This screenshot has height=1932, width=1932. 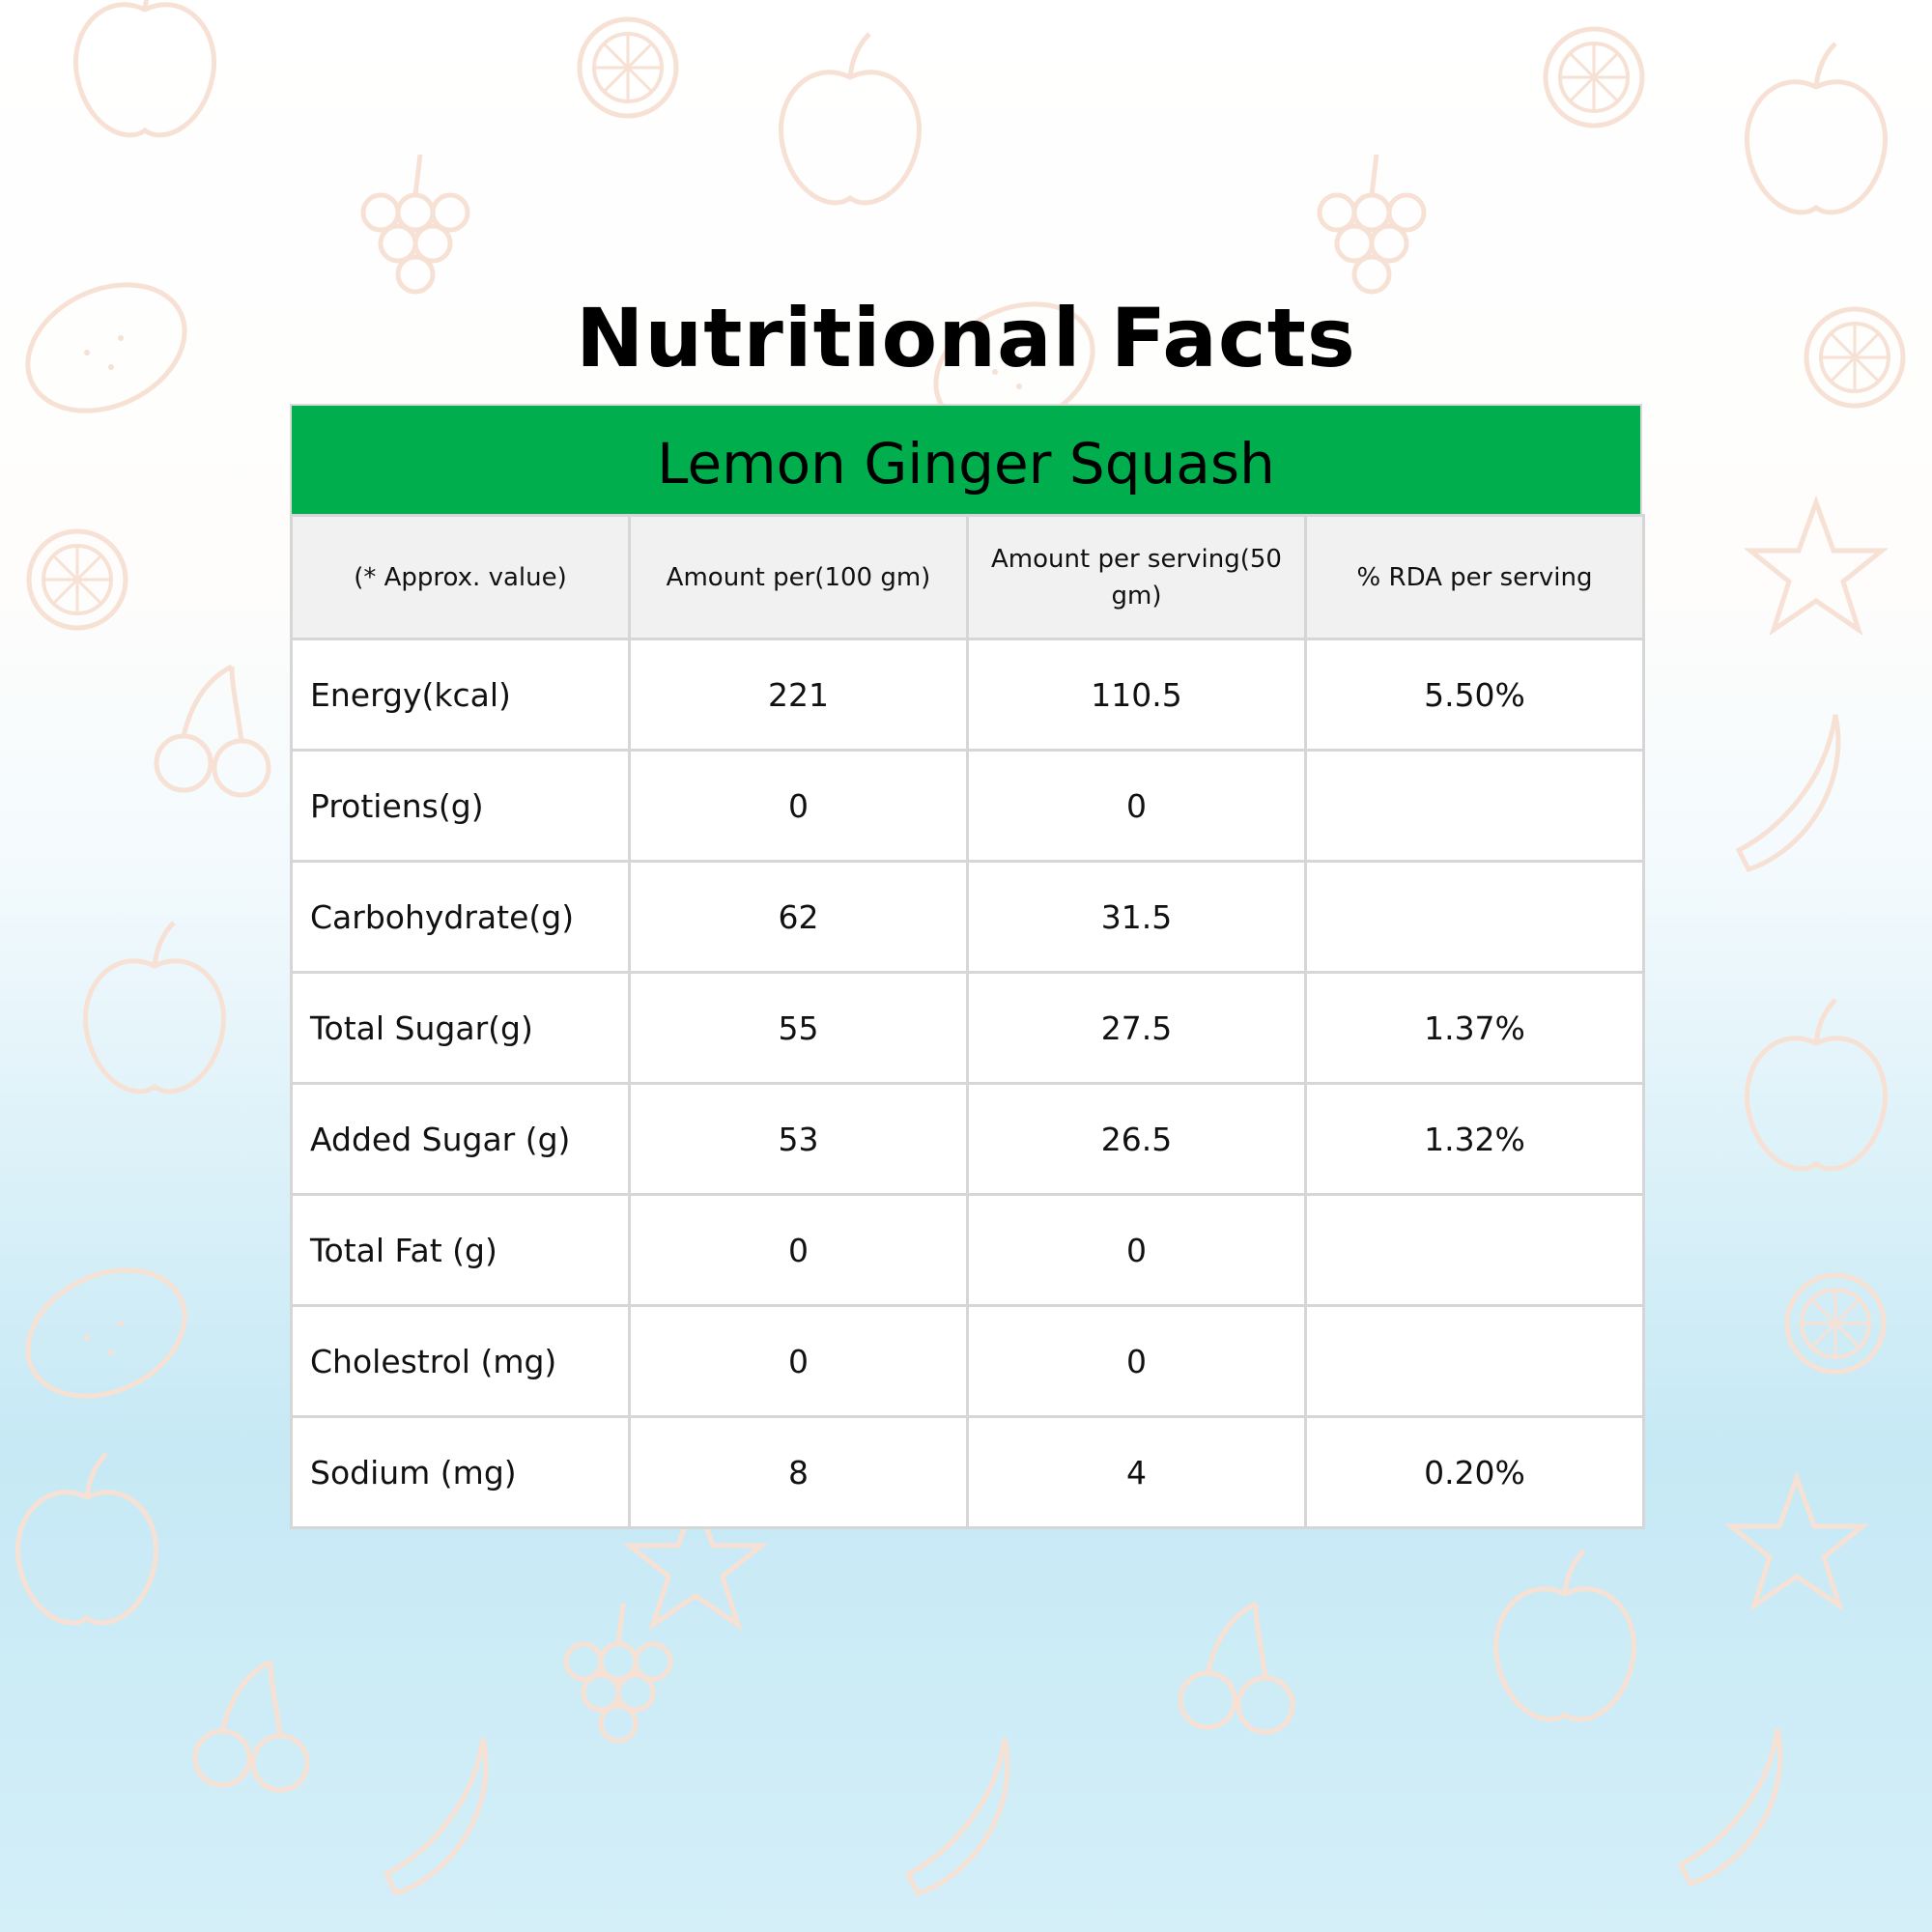 I want to click on table-row: Carbohydrate(g) 62 31.5, so click(x=967, y=917).